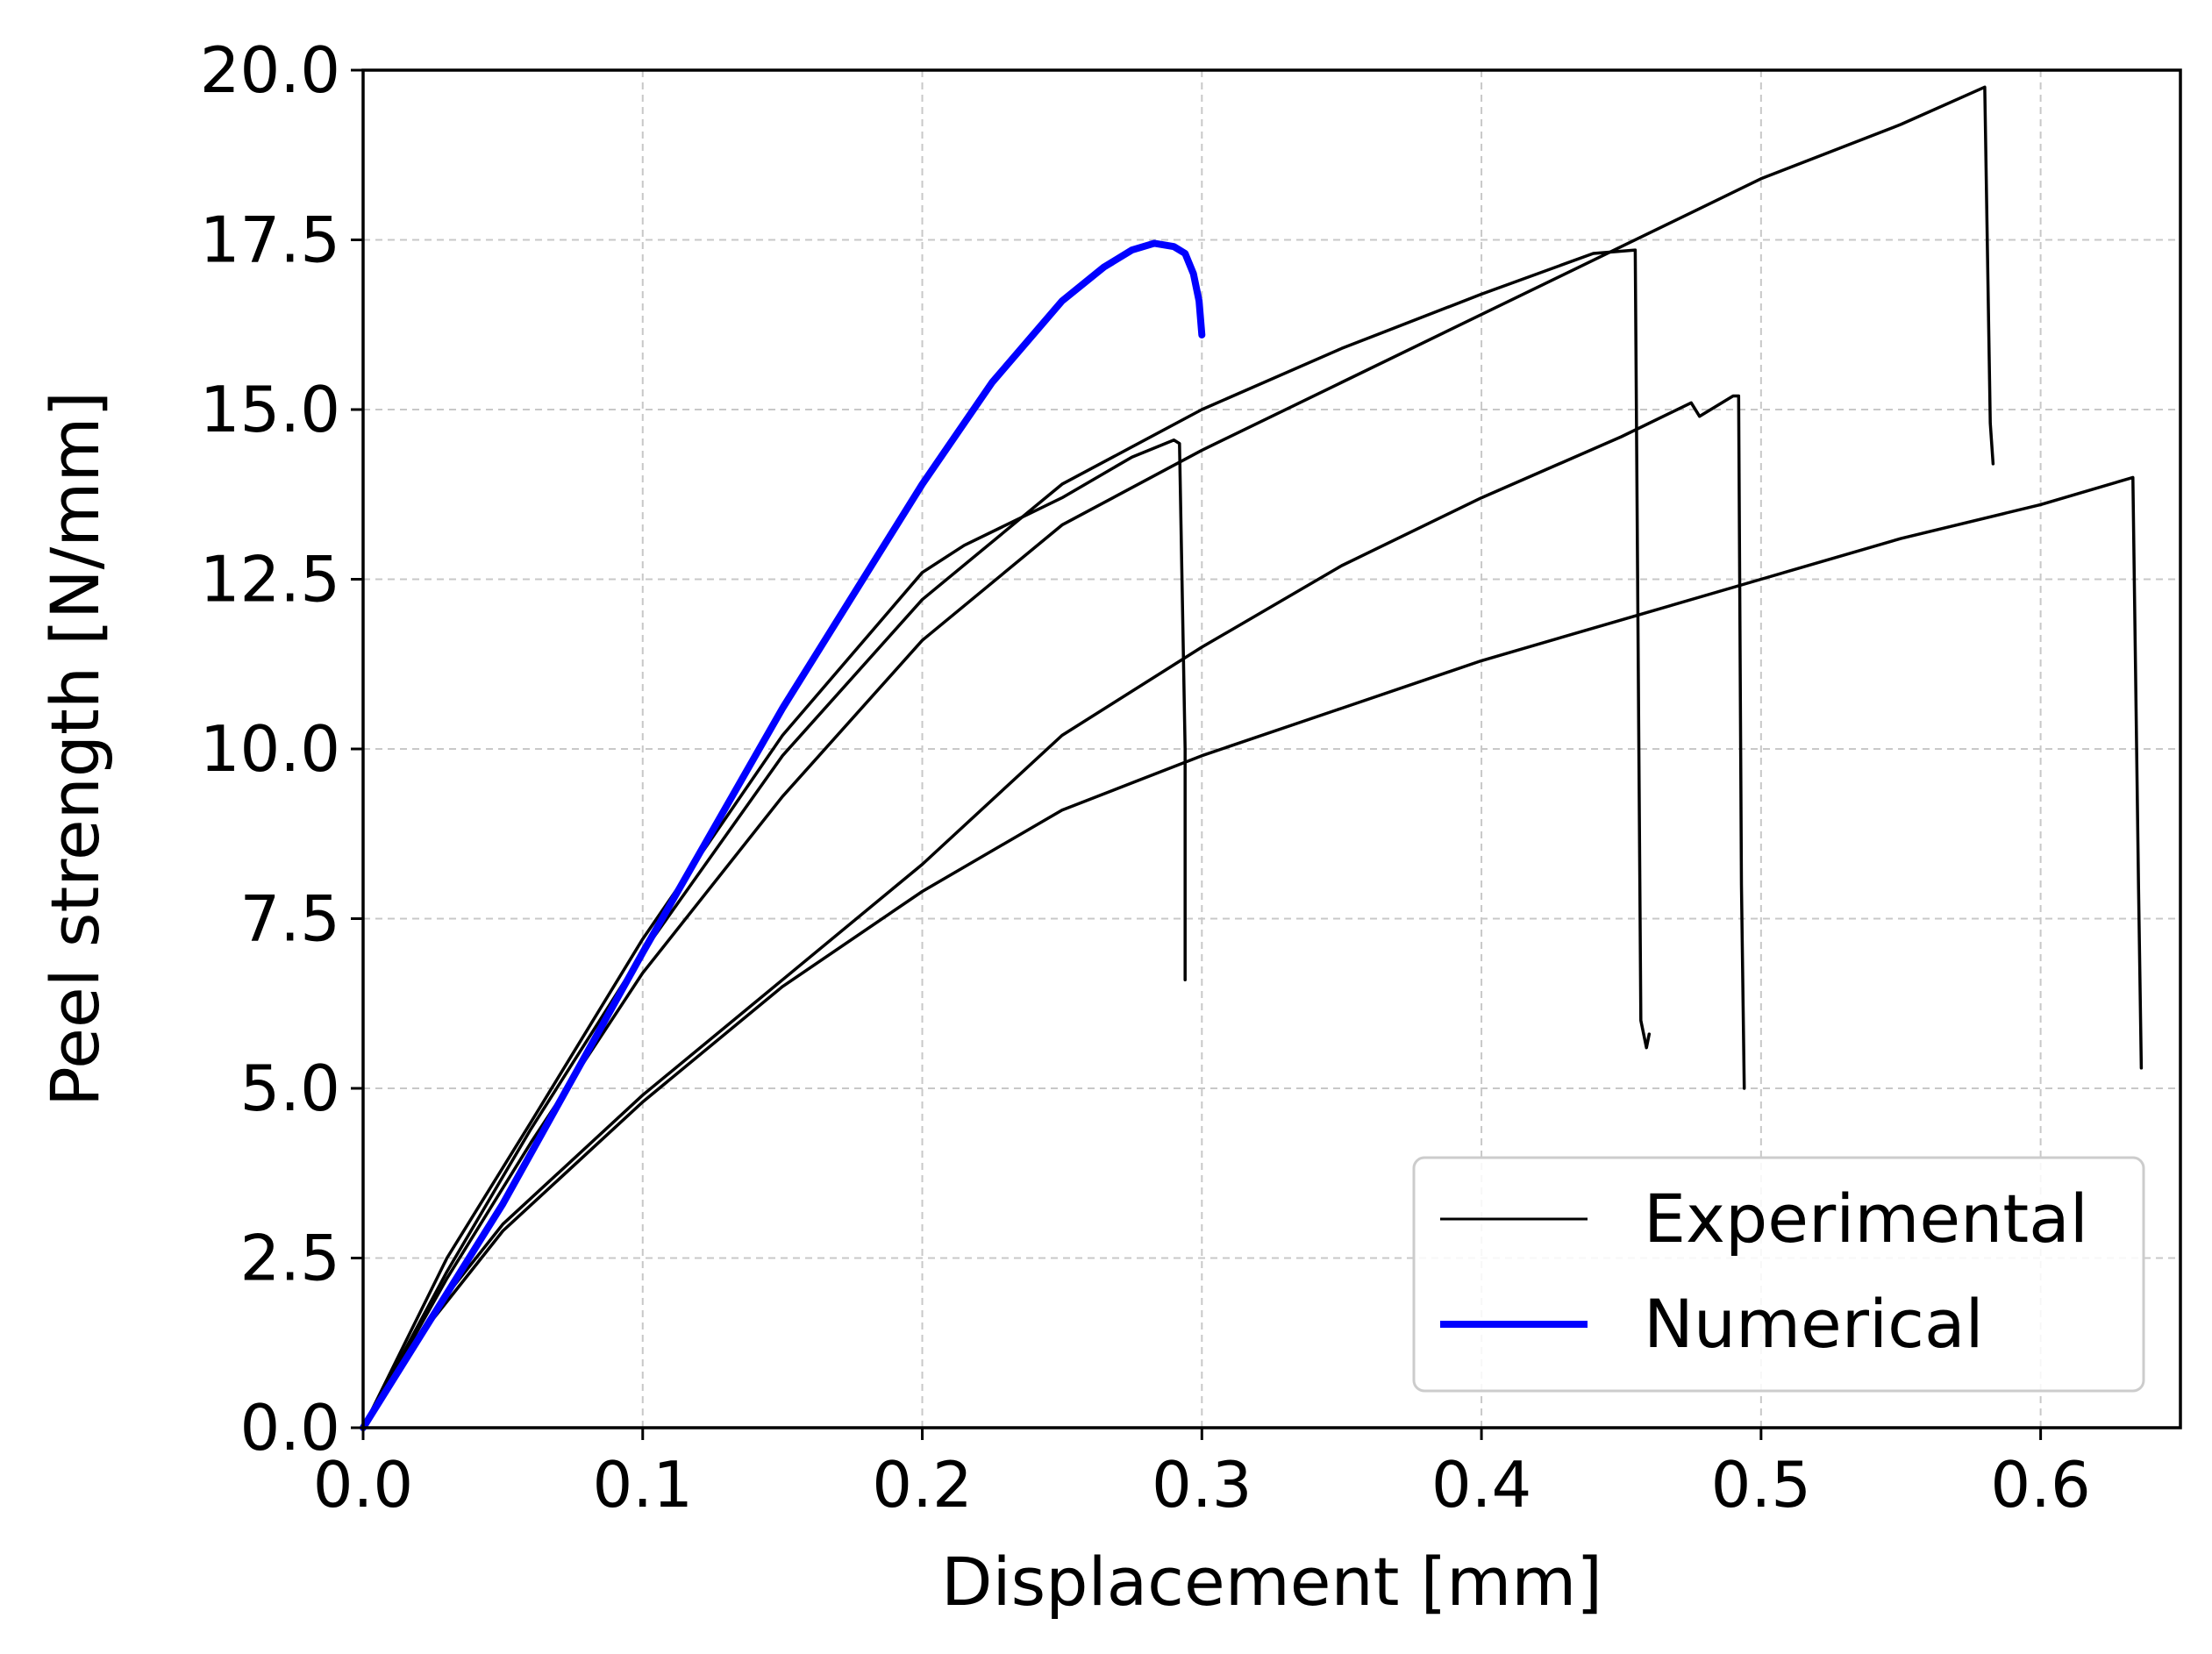 The width and height of the screenshot is (2212, 1654). What do you see at coordinates (270, 70) in the screenshot?
I see `y-tick-label: 20.0` at bounding box center [270, 70].